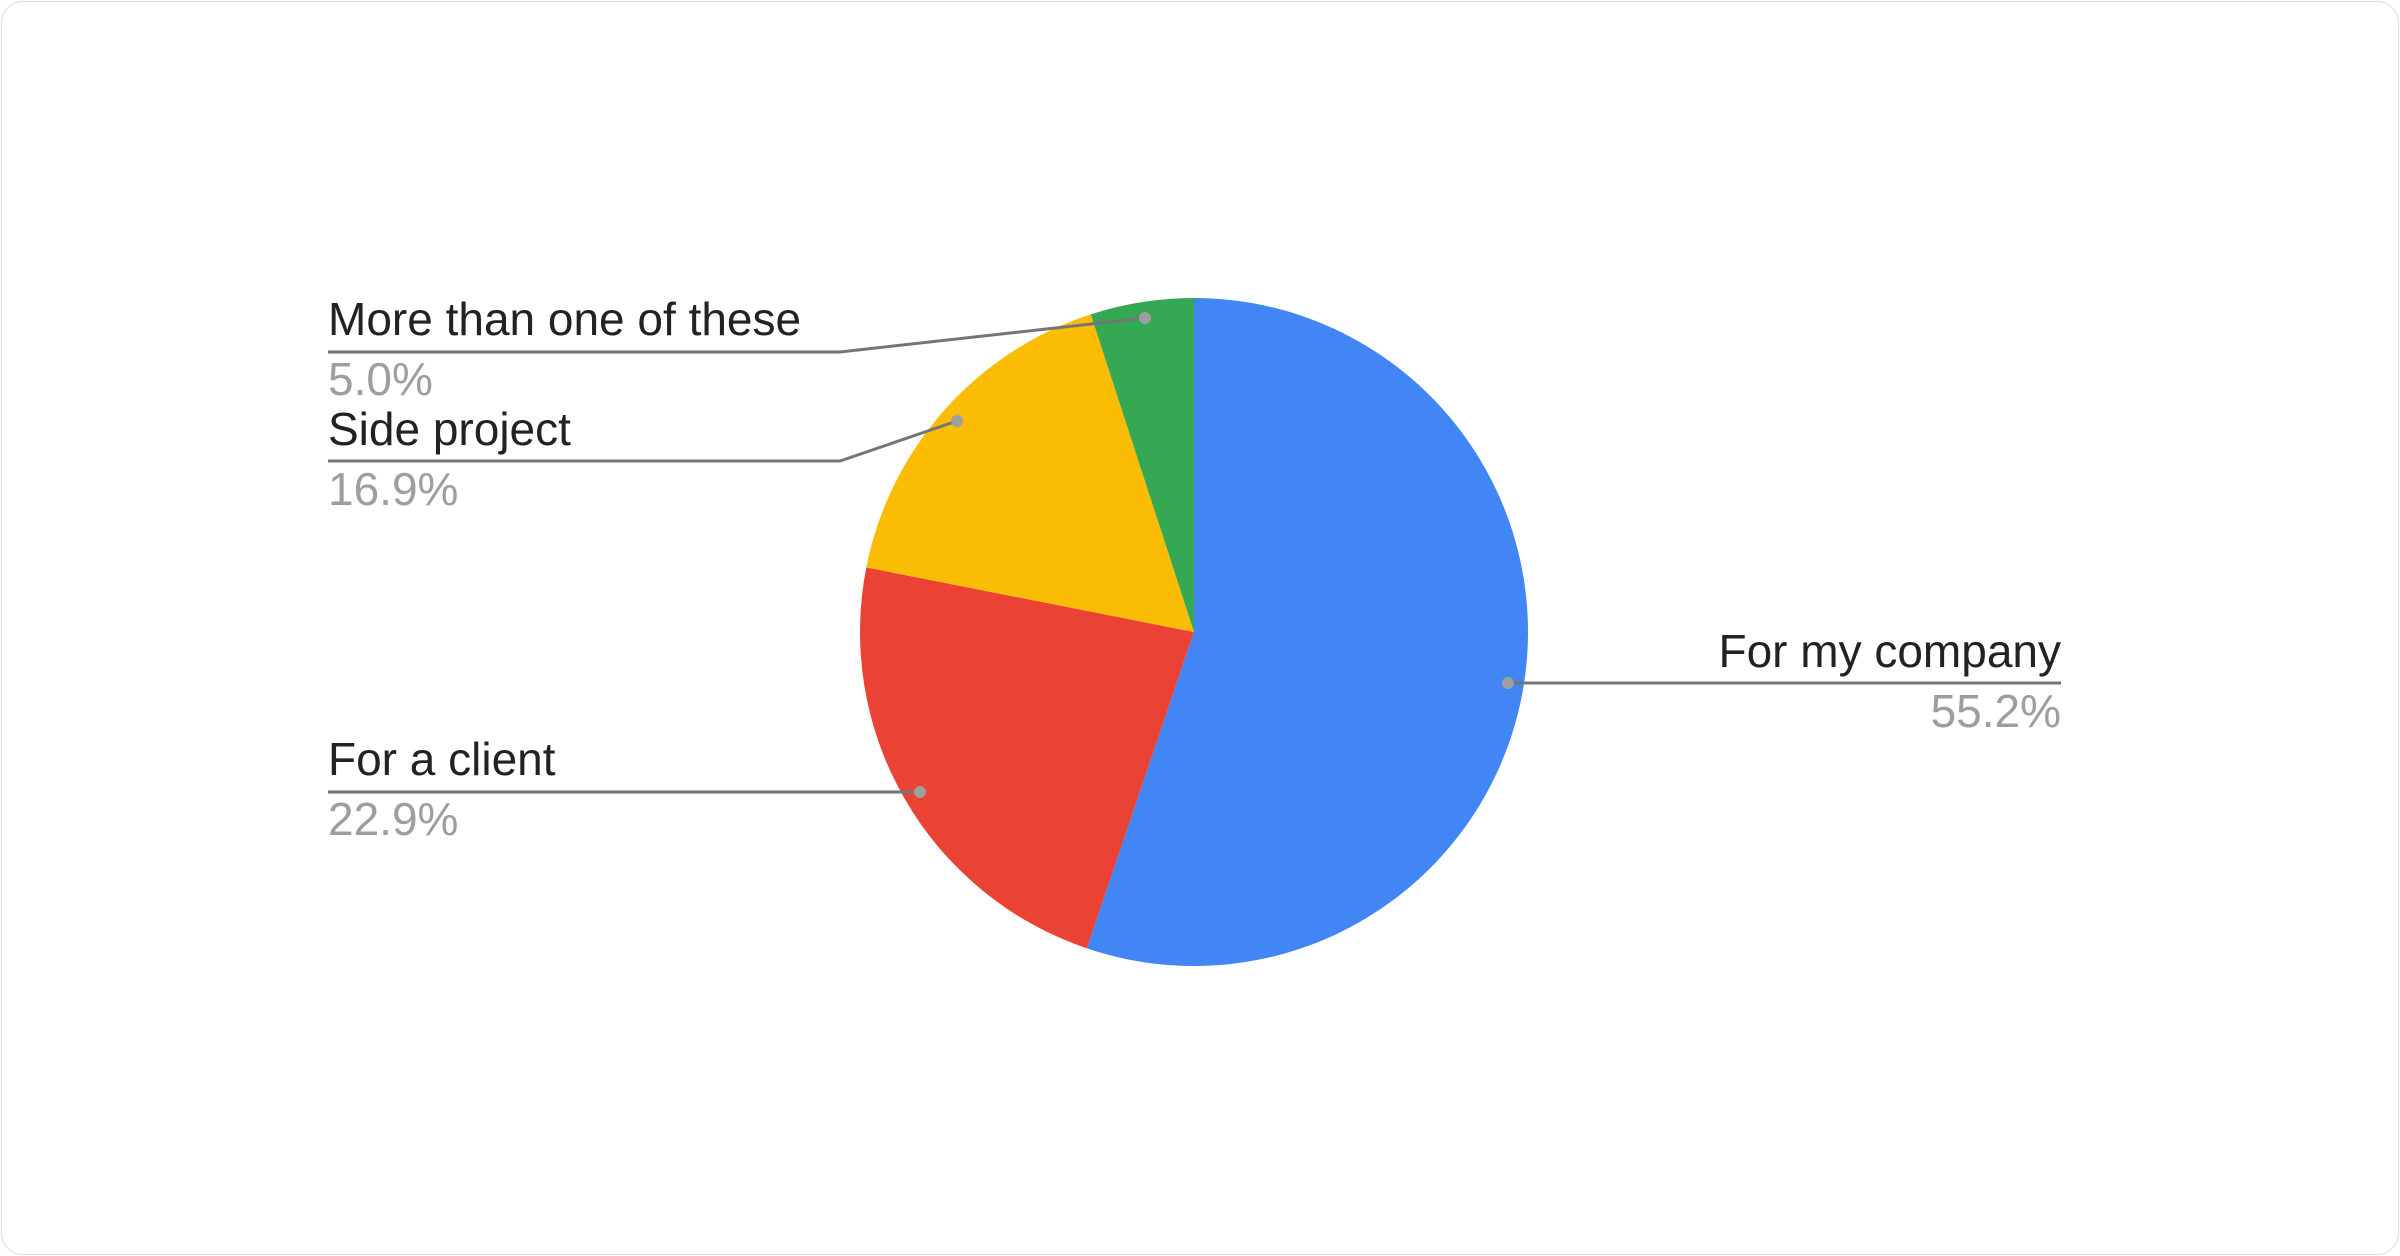 The image size is (2400, 1256). Describe the element at coordinates (1889, 651) in the screenshot. I see `slice-label-0: For my company` at that location.